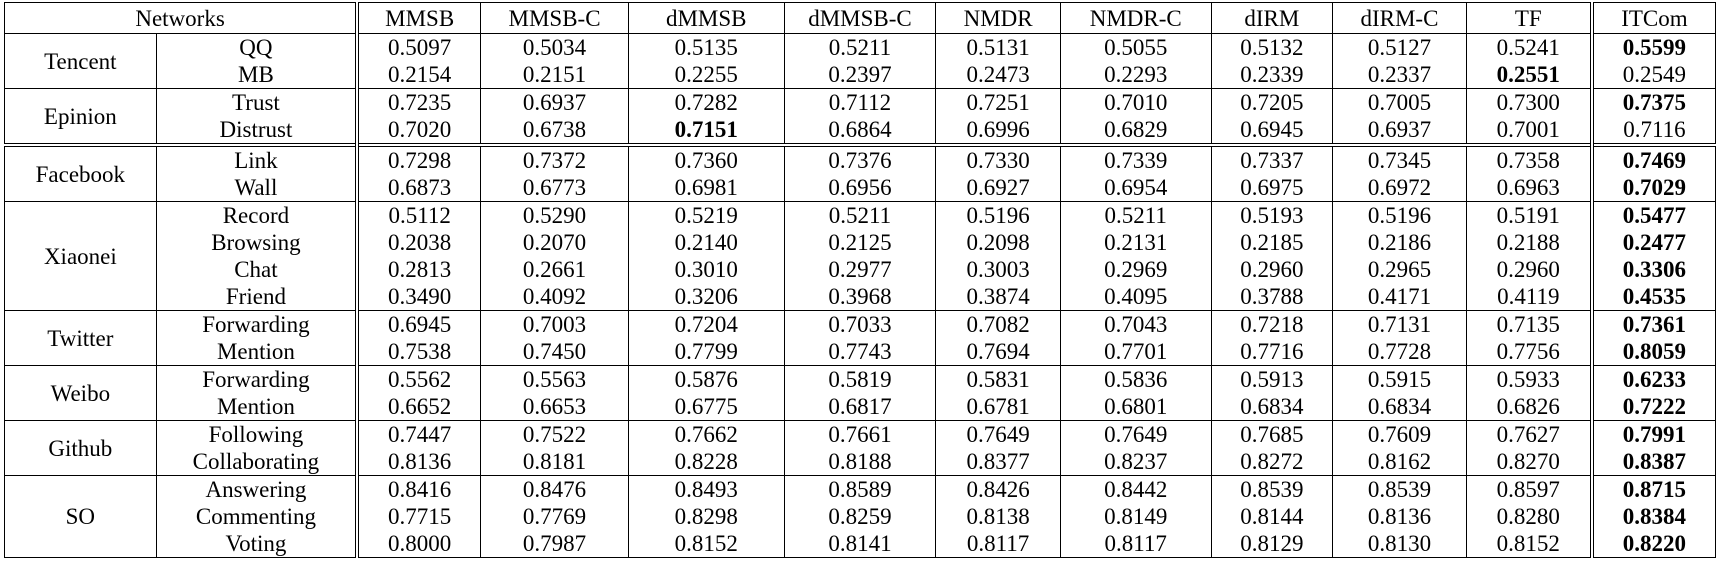 This screenshot has width=1721, height=584. I want to click on value-cell: 0.5127, so click(1399, 47).